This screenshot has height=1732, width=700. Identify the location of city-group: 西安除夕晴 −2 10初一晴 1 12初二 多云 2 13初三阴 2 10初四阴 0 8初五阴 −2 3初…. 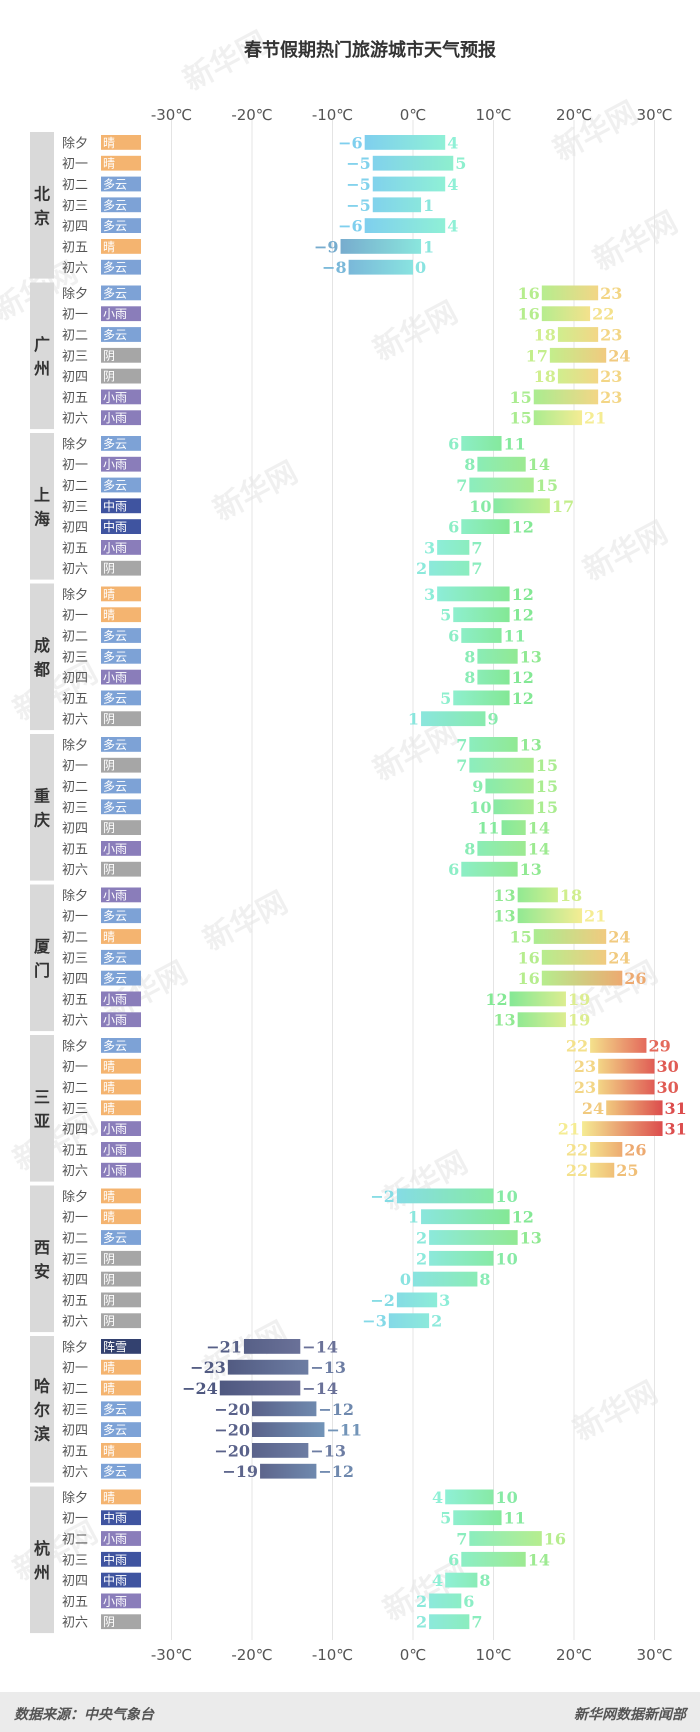
(286, 1259).